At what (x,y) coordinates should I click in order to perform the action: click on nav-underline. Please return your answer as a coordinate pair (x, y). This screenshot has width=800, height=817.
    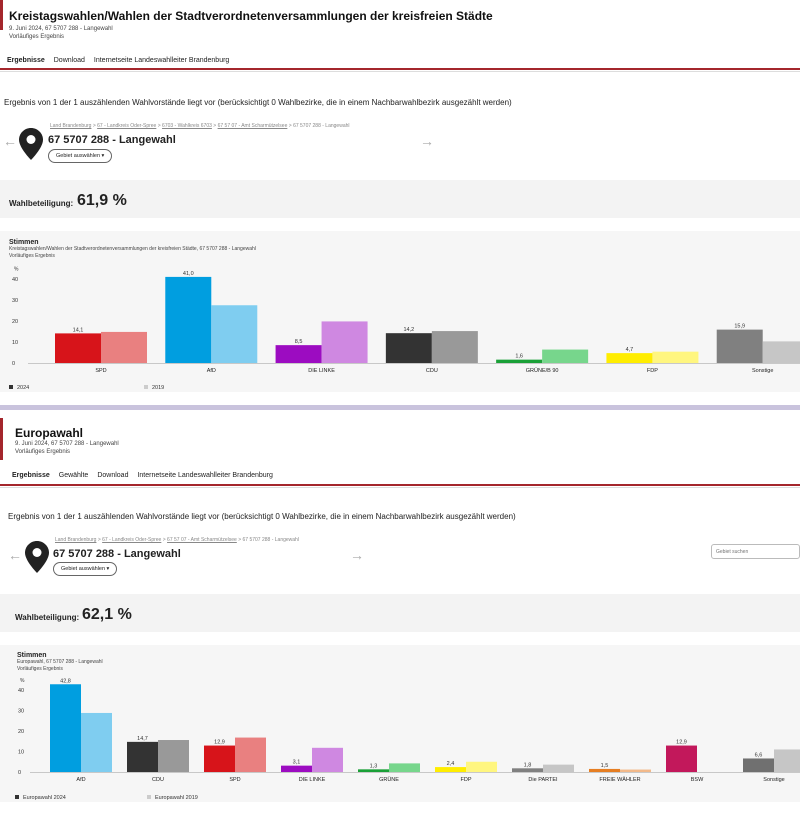
    Looking at the image, I should click on (400, 69).